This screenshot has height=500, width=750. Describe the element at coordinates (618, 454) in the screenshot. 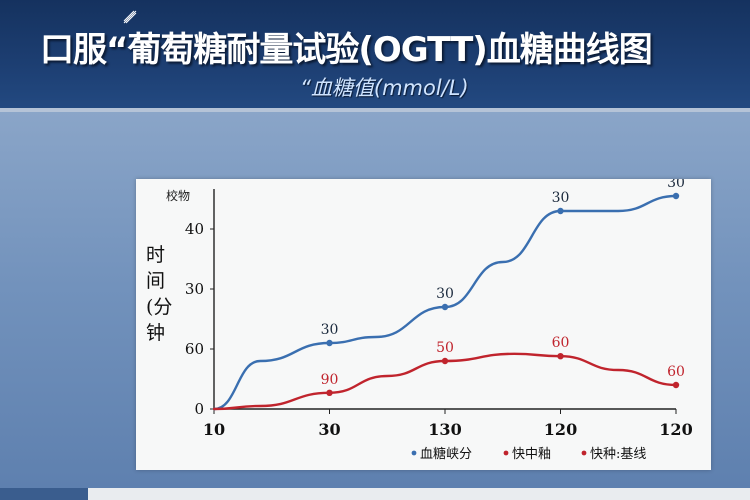

I see `legend-label: 快种:基线` at that location.